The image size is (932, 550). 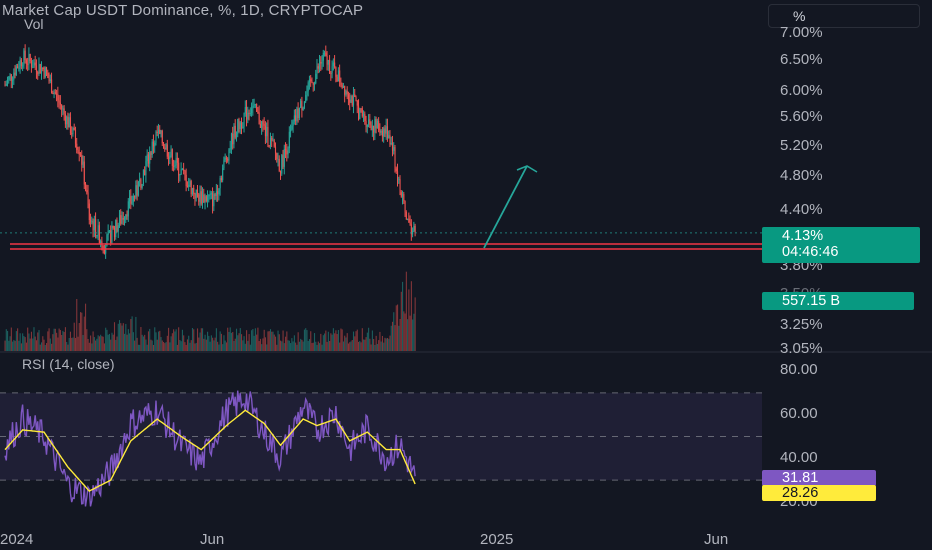 I want to click on percent-toggle-button: %, so click(x=844, y=16).